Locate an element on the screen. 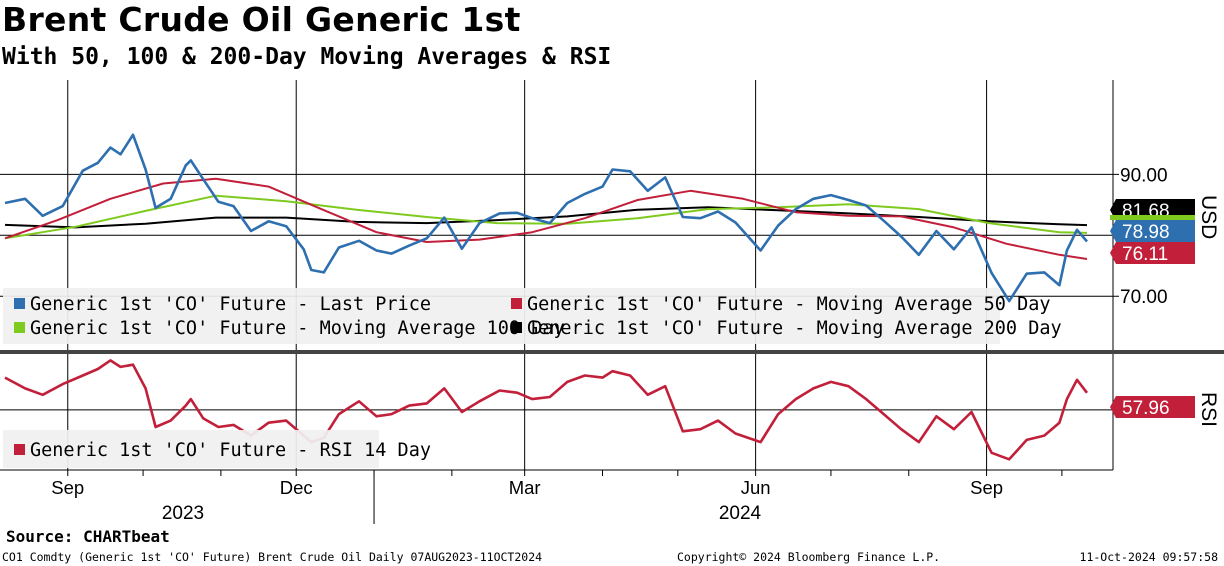 The width and height of the screenshot is (1224, 566). price-legend-box is located at coordinates (501, 316).